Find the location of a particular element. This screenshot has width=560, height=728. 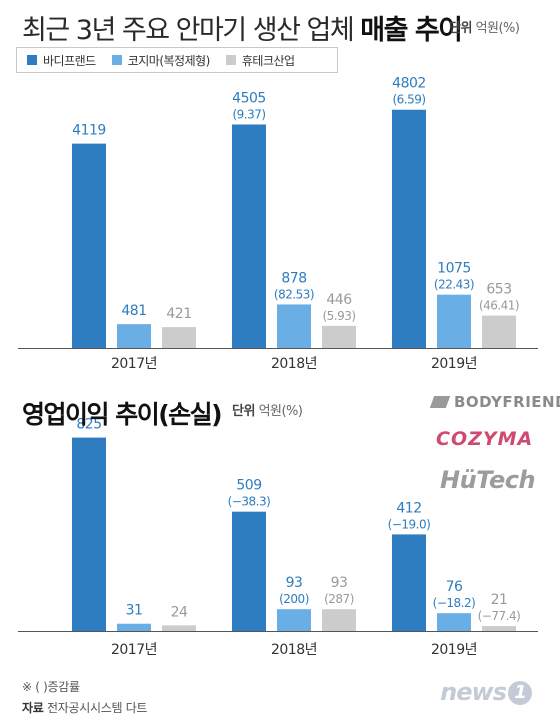

value-label-cozyma-2018: 93 is located at coordinates (294, 583).